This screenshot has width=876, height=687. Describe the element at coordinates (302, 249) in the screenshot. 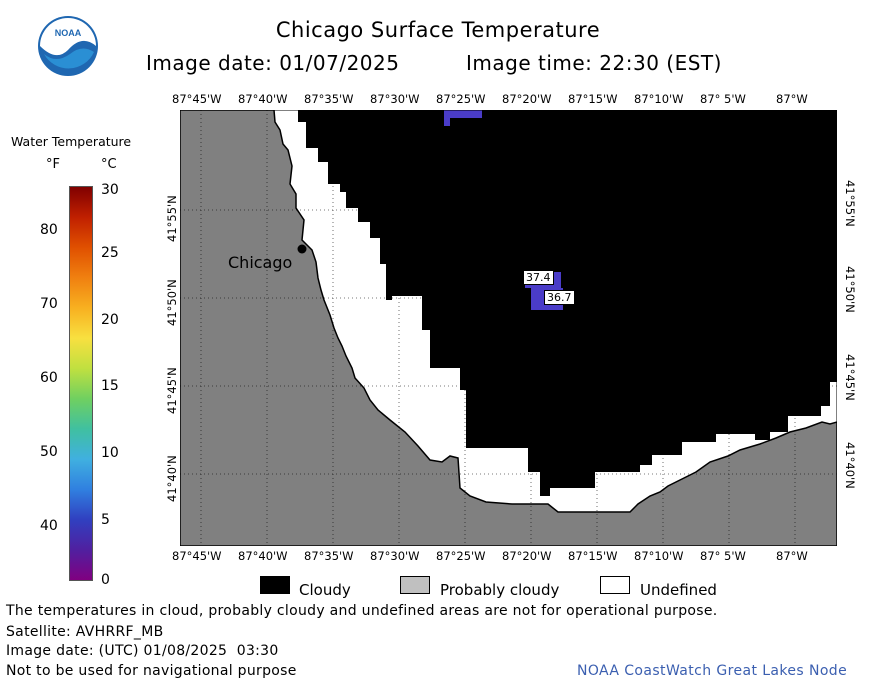

I see `chicago-marker` at that location.